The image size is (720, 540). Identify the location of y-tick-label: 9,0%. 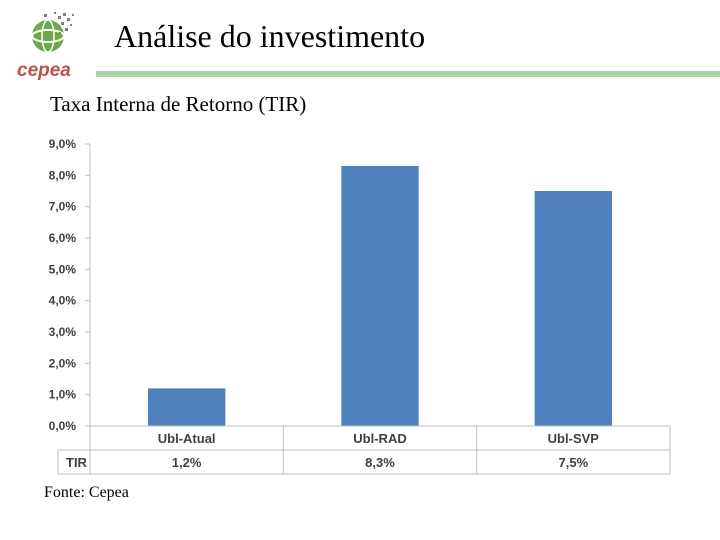
(63, 144).